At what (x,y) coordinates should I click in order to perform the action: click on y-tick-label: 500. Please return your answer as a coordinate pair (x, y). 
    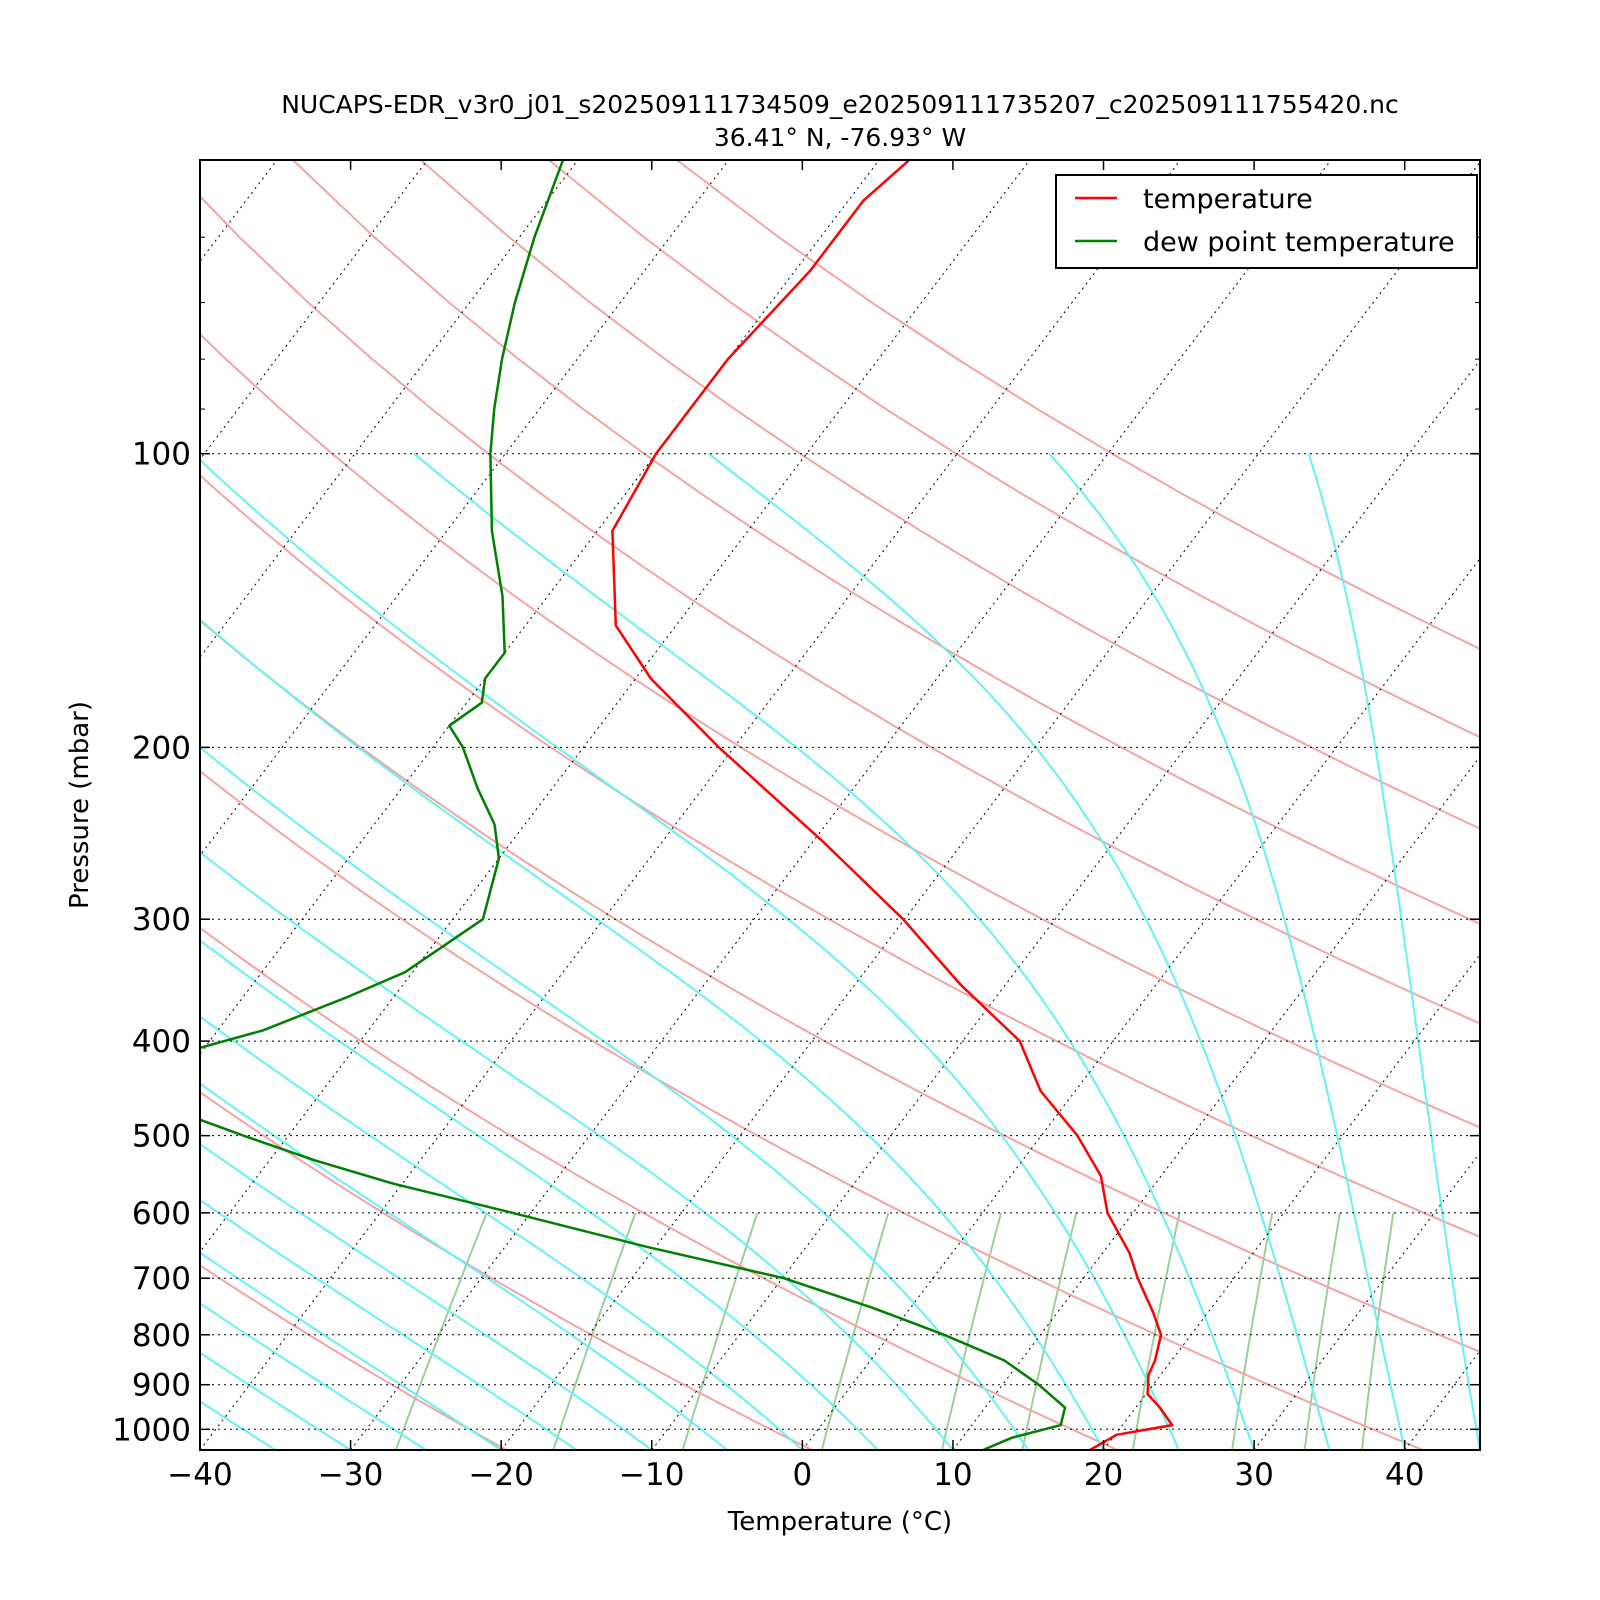
    Looking at the image, I should click on (161, 1137).